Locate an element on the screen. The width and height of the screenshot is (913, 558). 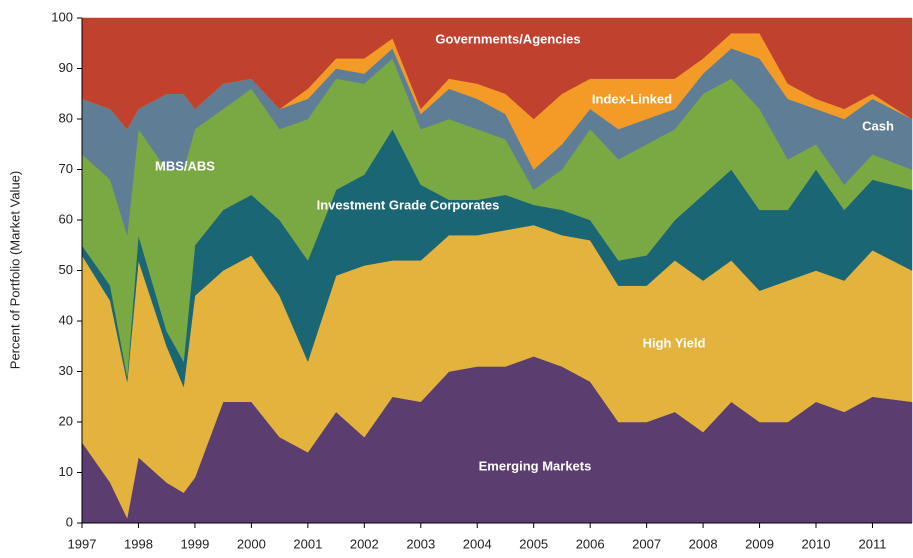
x-tick-label: 2003 is located at coordinates (420, 543).